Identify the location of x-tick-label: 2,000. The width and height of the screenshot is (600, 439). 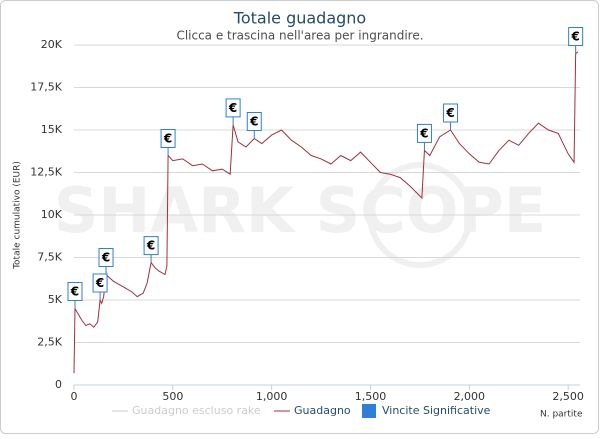
(470, 396).